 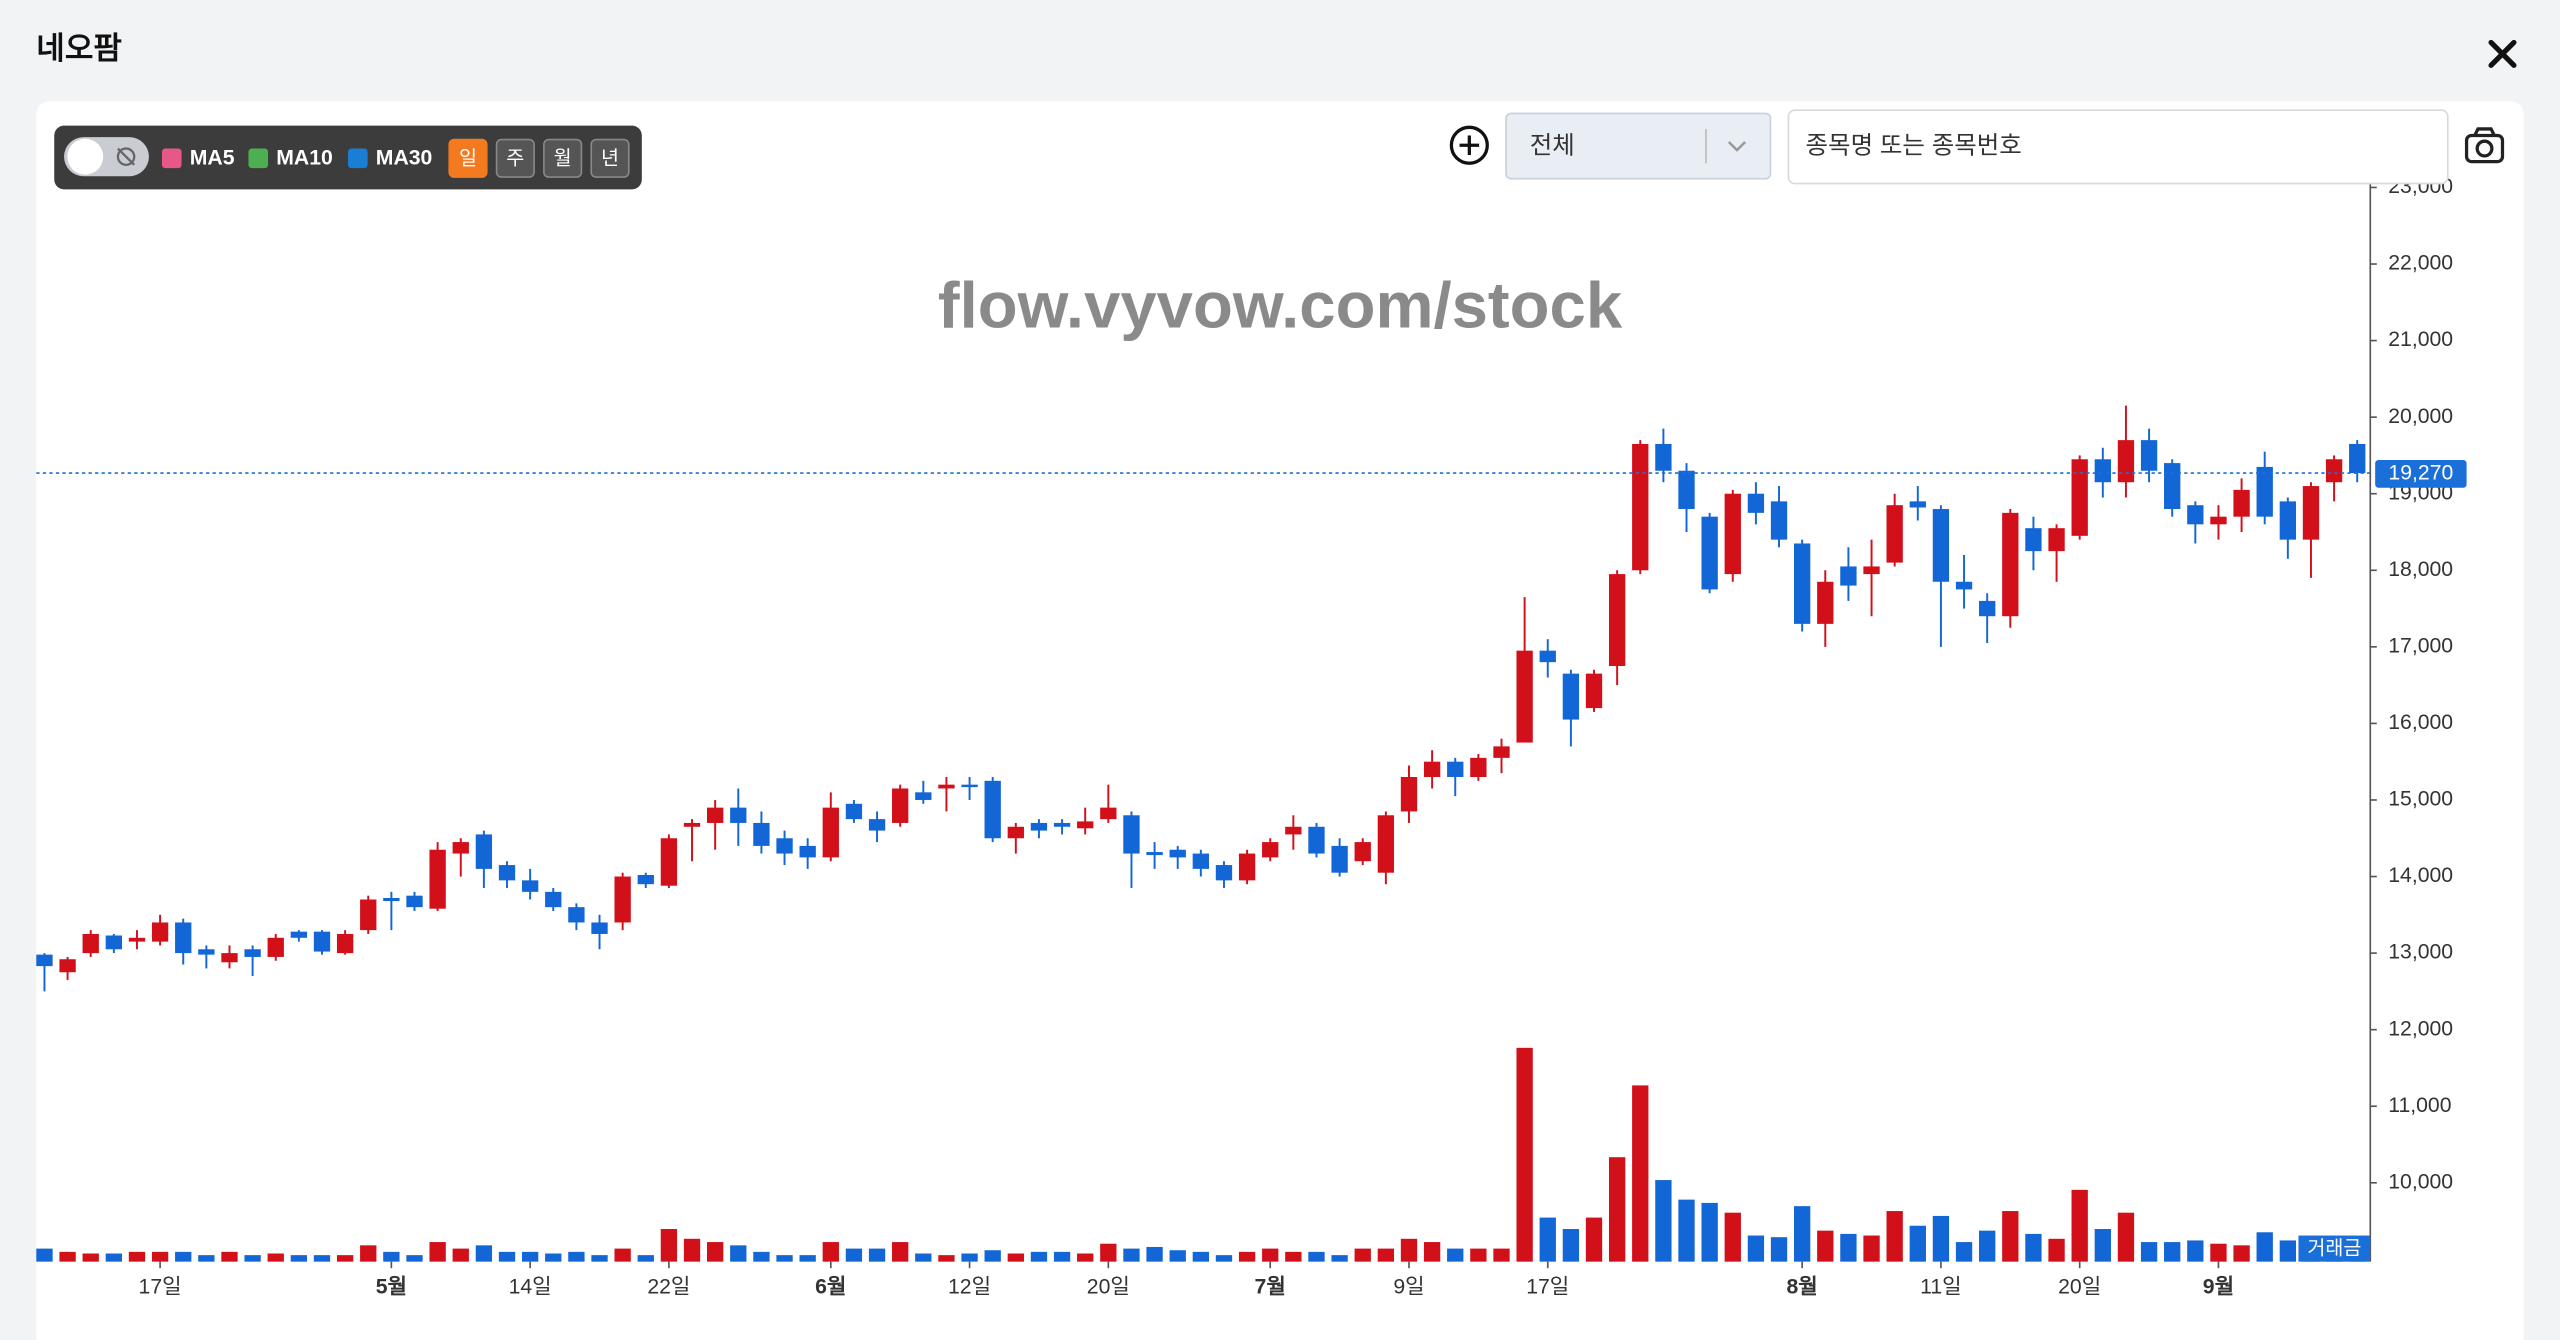 I want to click on x-tick-label: 17일, so click(x=160, y=1286).